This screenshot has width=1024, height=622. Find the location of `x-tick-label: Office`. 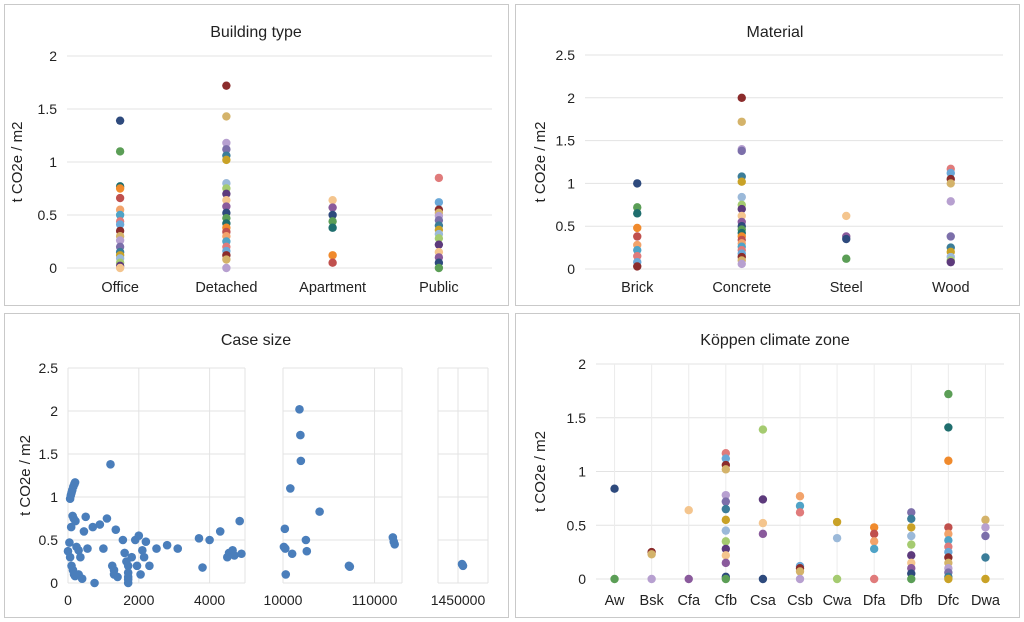

x-tick-label: Office is located at coordinates (120, 288).